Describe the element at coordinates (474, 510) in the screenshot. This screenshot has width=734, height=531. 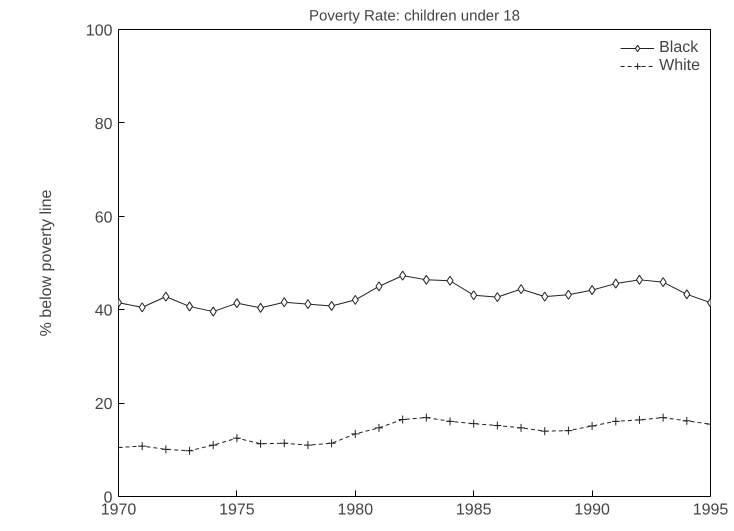
I see `x-tick-label: 1985` at that location.